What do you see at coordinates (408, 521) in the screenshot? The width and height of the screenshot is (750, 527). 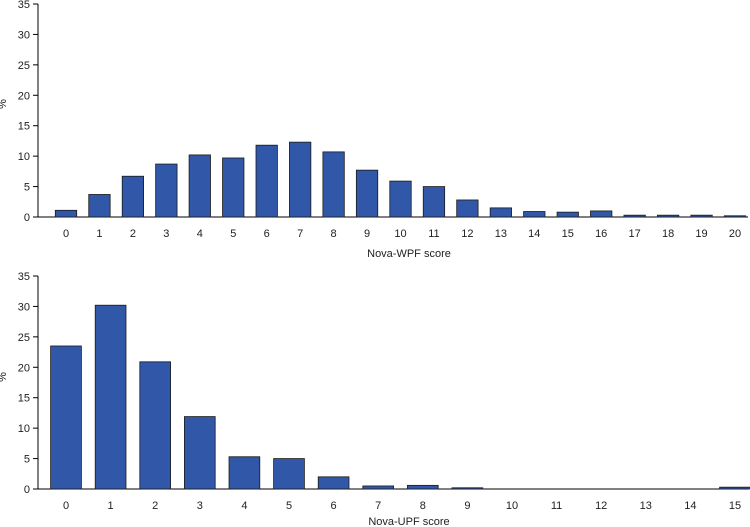 I see `x-axis-title: Nova-UPF score` at bounding box center [408, 521].